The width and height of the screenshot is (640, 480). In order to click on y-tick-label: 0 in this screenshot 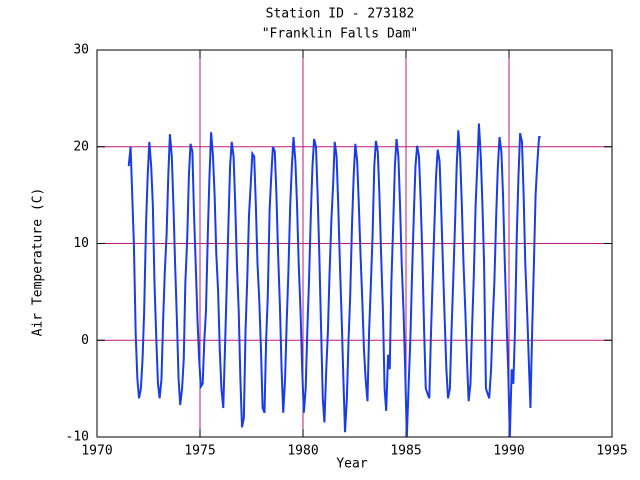, I will do `click(85, 340)`.